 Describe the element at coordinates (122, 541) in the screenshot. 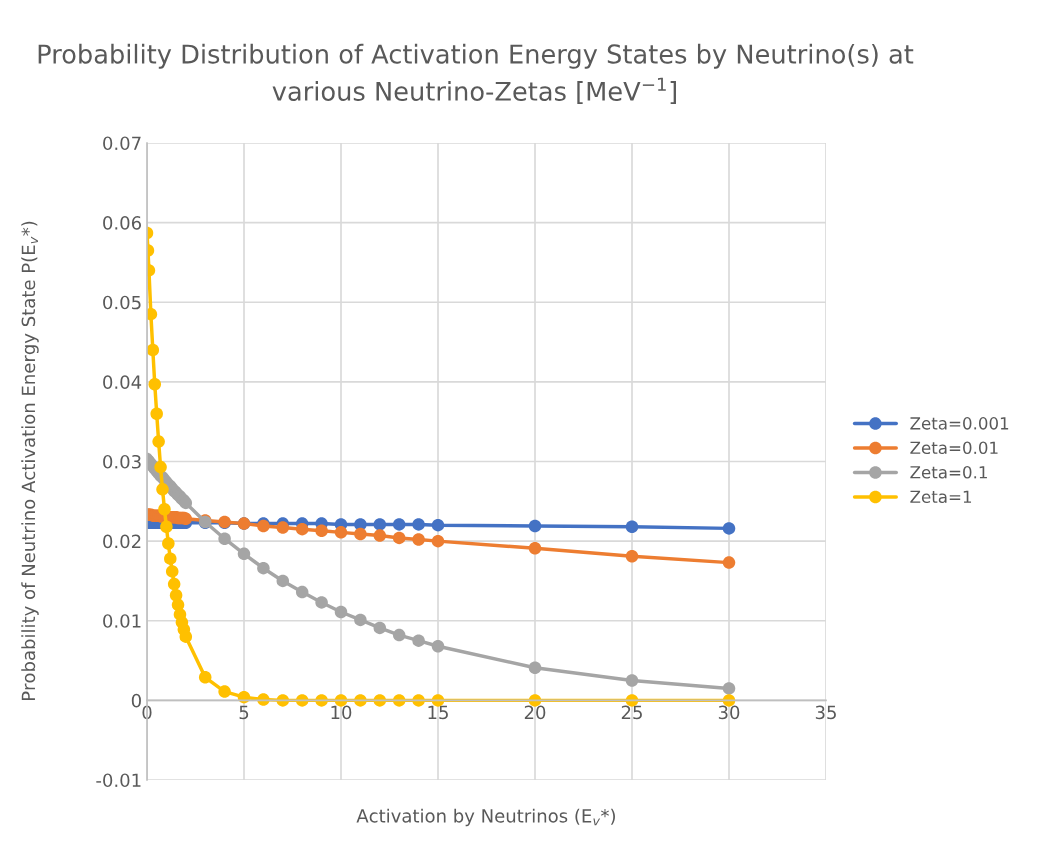

I see `y-tick-label: 0.02` at that location.